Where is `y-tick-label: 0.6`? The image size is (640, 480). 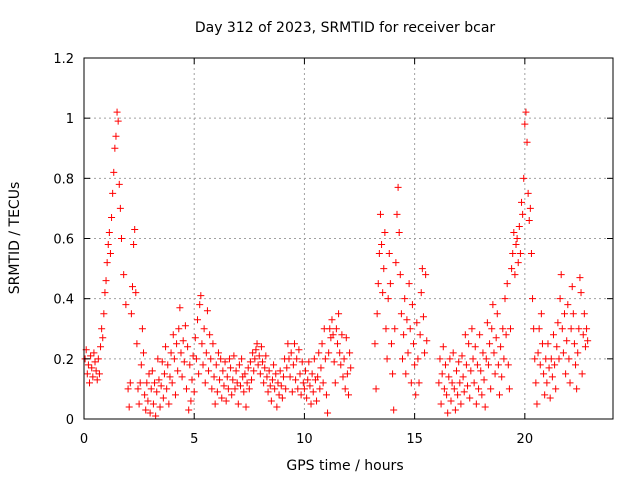 y-tick-label: 0.6 is located at coordinates (63, 240).